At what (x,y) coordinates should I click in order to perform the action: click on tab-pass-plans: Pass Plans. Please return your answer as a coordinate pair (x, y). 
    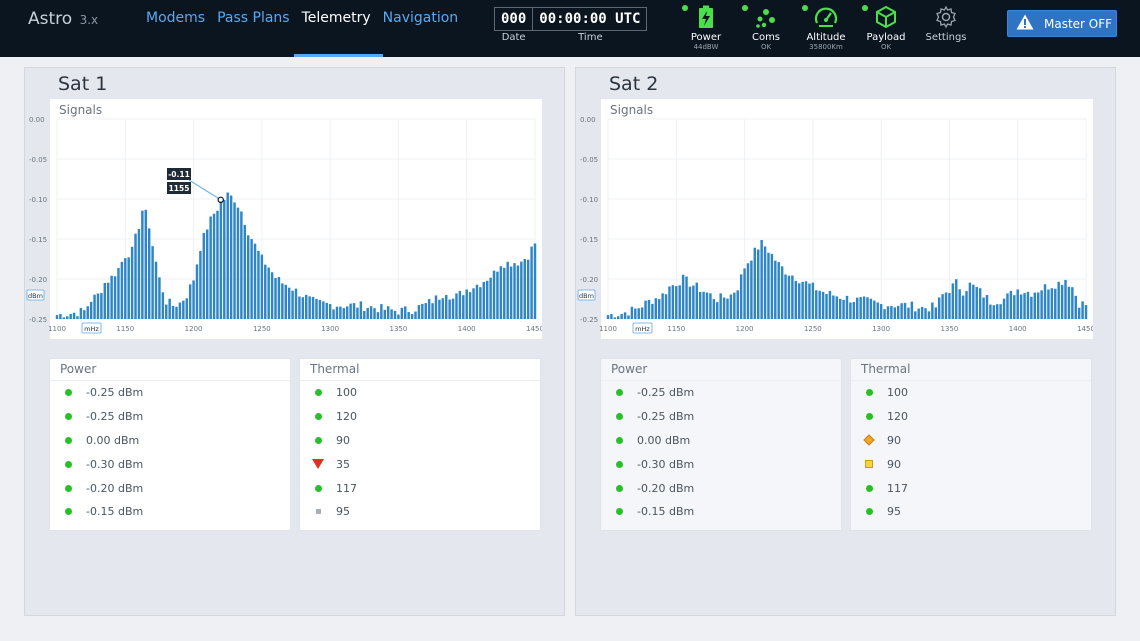
    Looking at the image, I should click on (253, 18).